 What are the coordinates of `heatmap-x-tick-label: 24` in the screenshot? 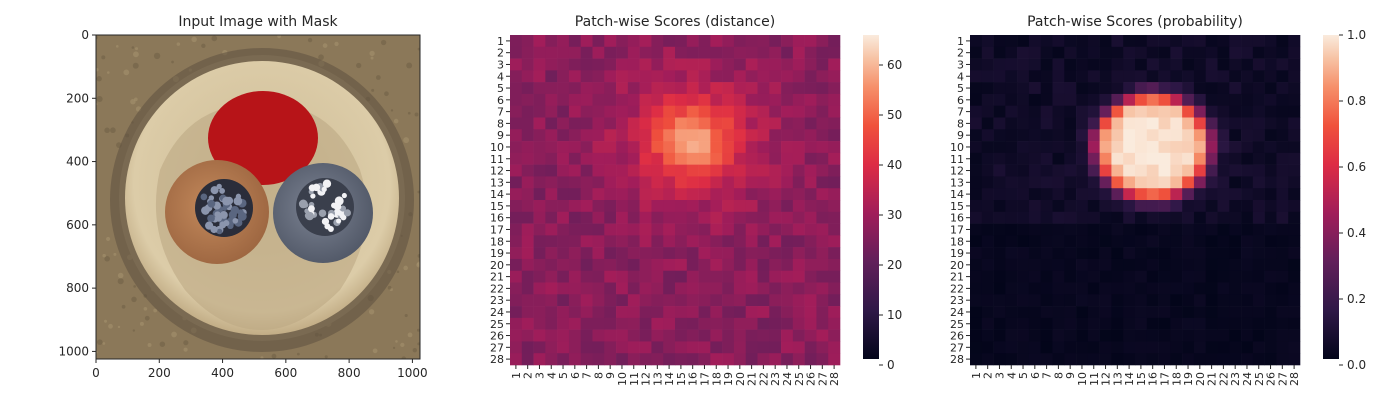 It's located at (1247, 379).